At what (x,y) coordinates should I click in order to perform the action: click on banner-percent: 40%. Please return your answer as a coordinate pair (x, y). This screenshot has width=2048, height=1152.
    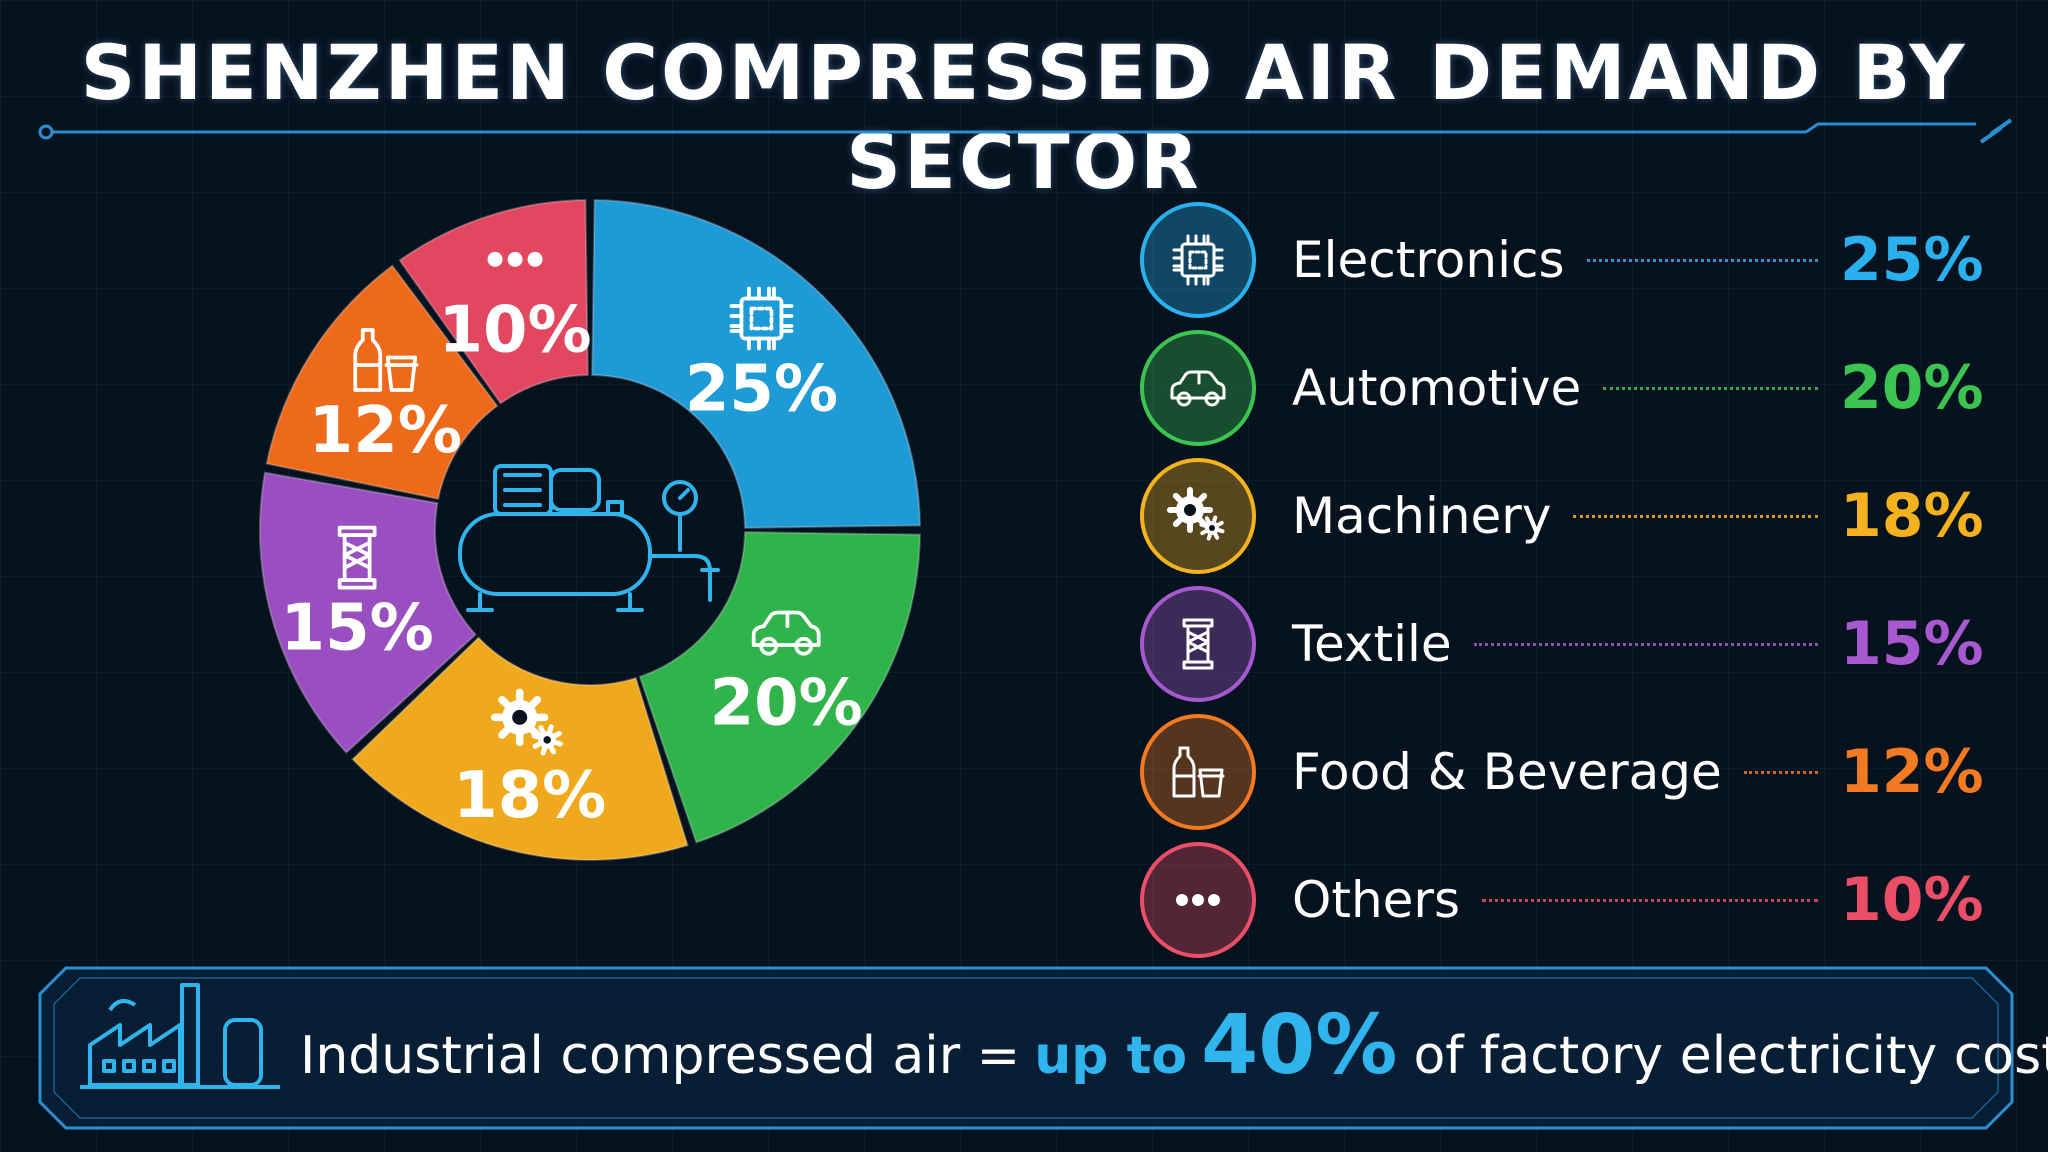
    Looking at the image, I should click on (1299, 1045).